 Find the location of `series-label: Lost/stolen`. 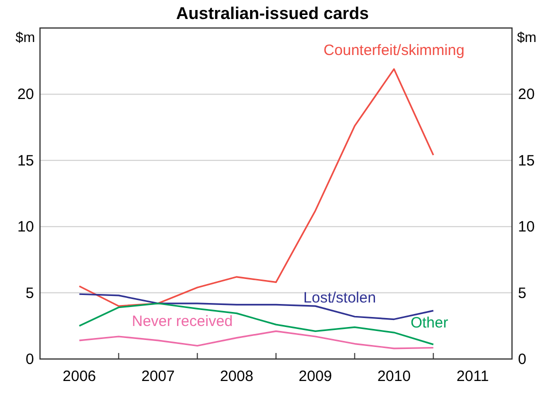

series-label: Lost/stolen is located at coordinates (339, 298).